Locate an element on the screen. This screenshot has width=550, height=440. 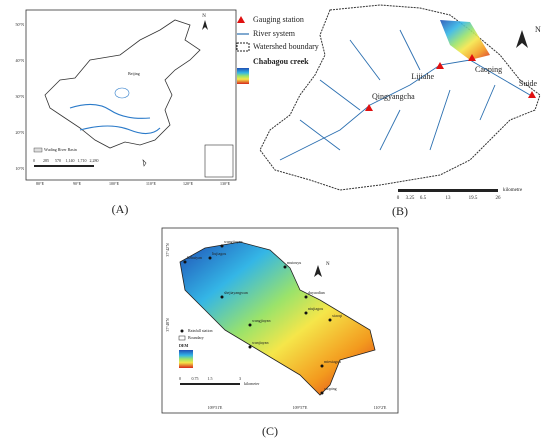
legend-swatch is located at coordinates (38, 150).